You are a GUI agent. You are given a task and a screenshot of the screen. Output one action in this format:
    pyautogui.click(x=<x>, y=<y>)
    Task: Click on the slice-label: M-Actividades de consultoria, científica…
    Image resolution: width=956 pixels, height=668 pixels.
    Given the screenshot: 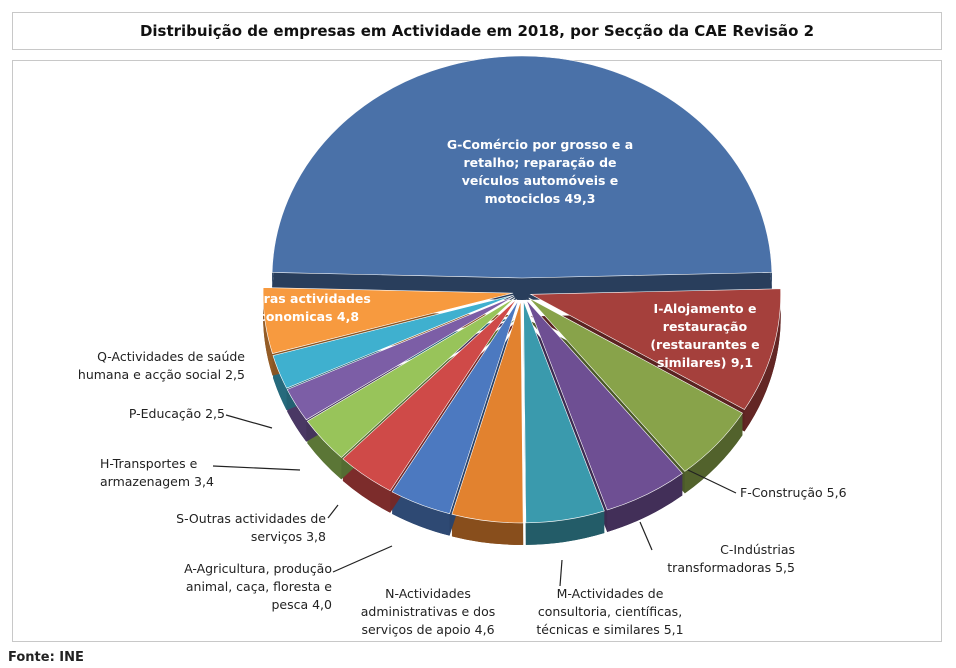 What is the action you would take?
    pyautogui.click(x=610, y=612)
    